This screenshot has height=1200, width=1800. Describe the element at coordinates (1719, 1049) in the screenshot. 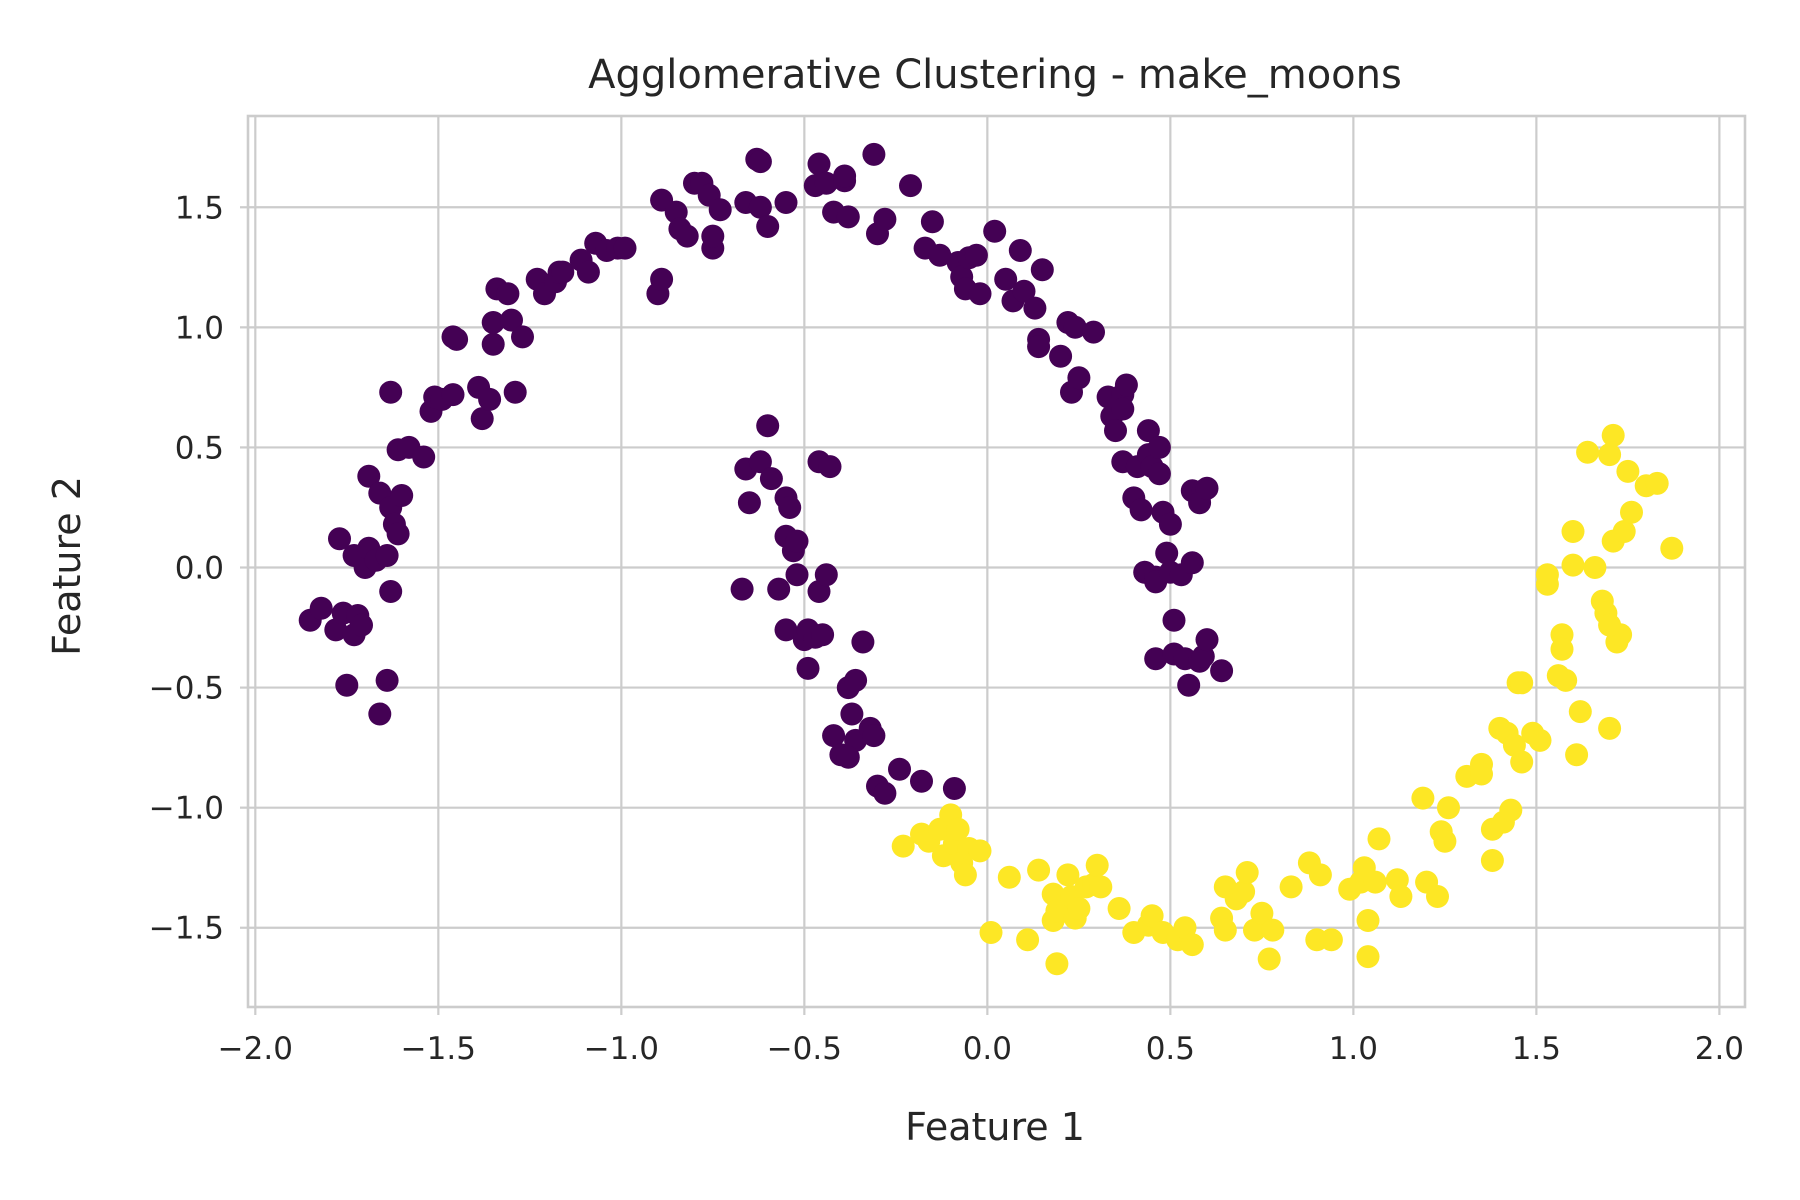

I see `x-tick-label: 2.0` at that location.